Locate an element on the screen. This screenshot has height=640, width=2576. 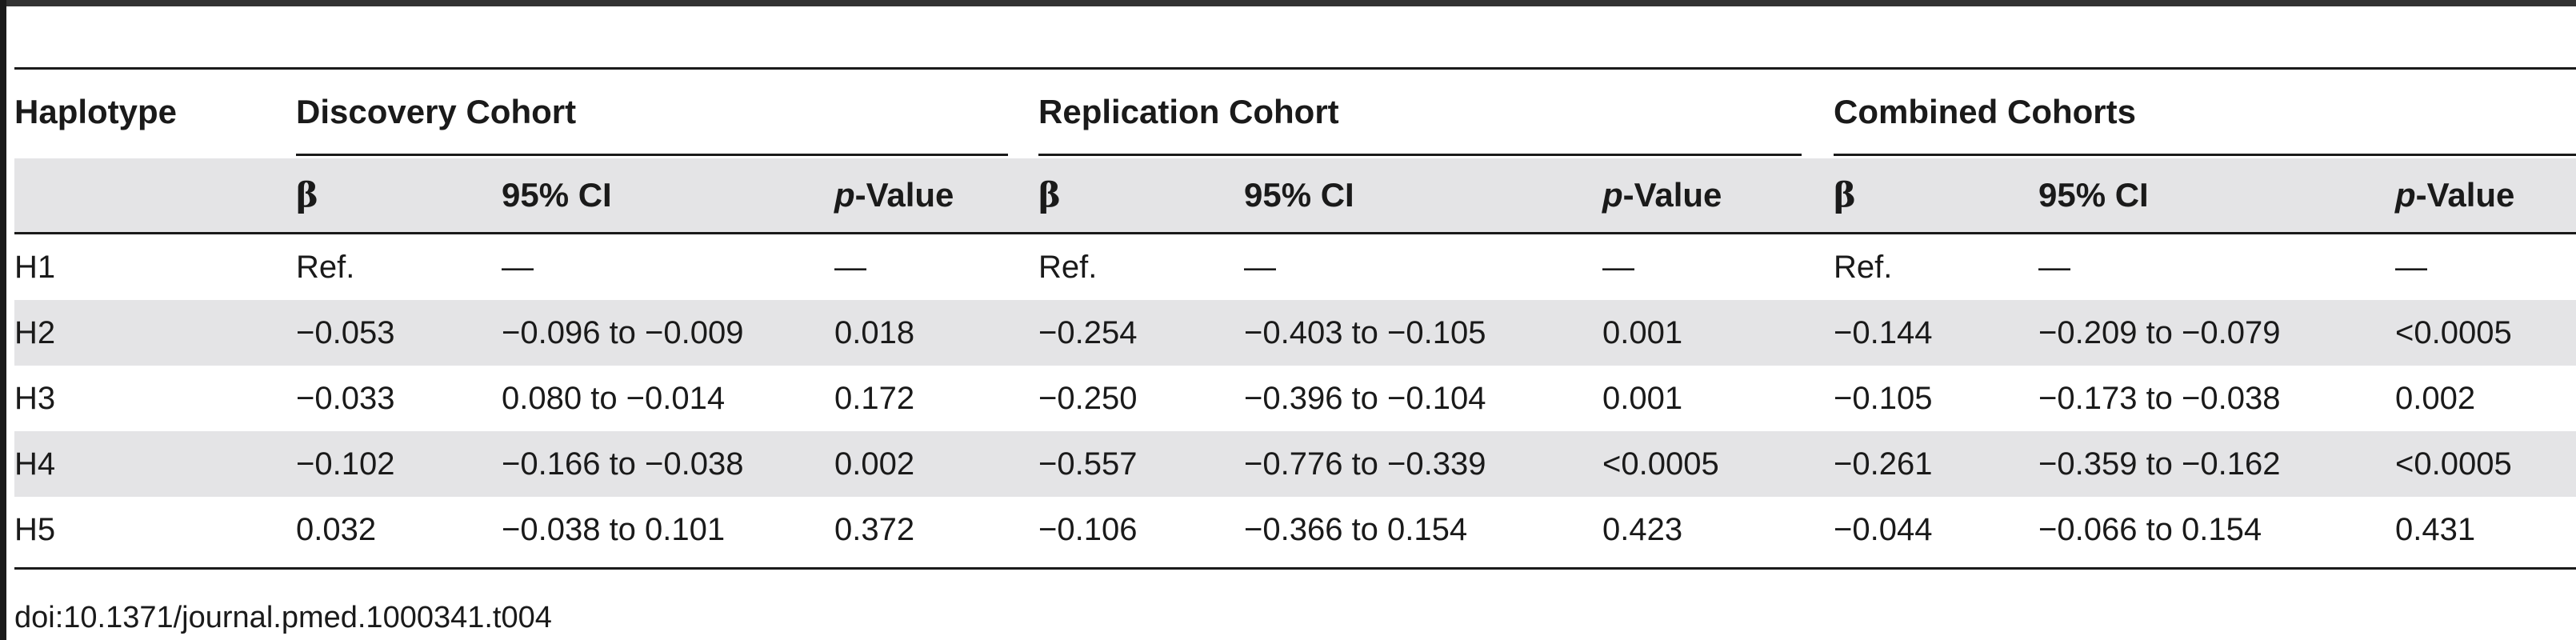
cell-replication-ci: −0.776 to −0.339 is located at coordinates (1365, 464).